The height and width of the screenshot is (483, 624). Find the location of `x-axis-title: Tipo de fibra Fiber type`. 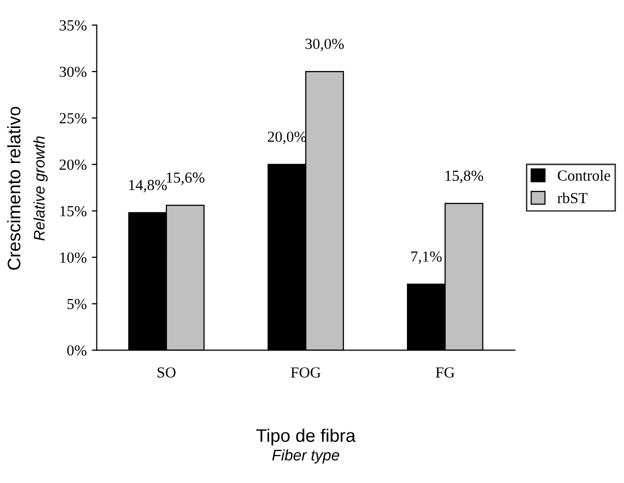

x-axis-title: Tipo de fibra Fiber type is located at coordinates (306, 446).